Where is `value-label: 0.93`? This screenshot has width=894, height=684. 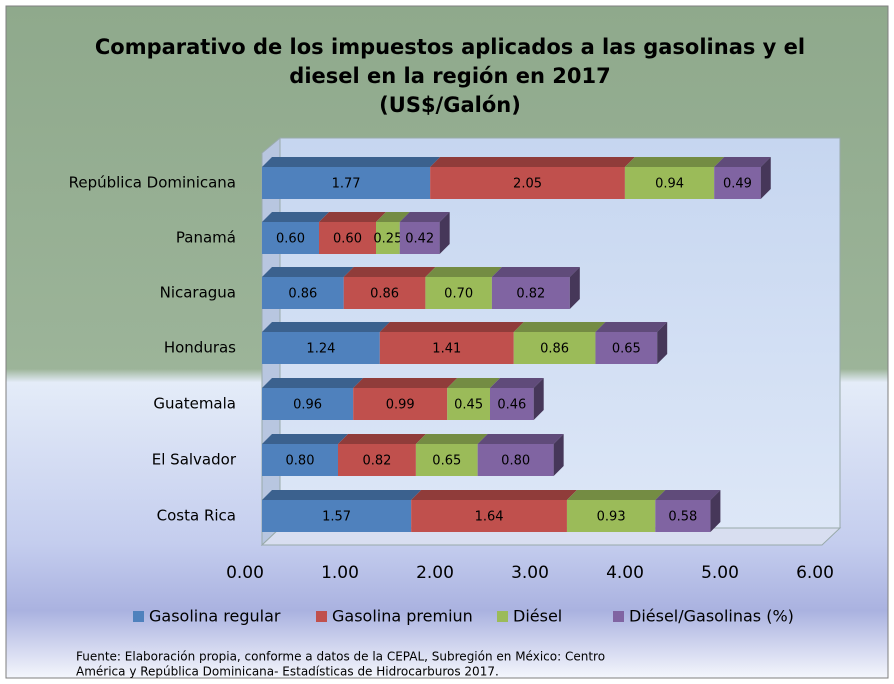
value-label: 0.93 is located at coordinates (611, 517).